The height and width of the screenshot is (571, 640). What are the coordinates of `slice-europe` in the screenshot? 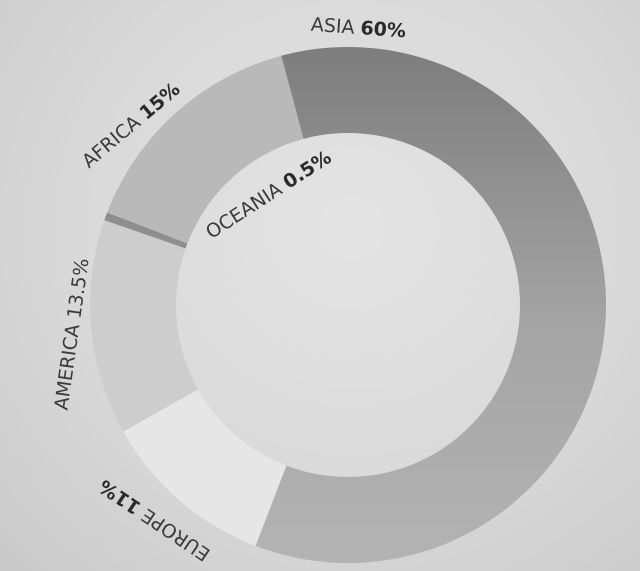 It's located at (205, 467).